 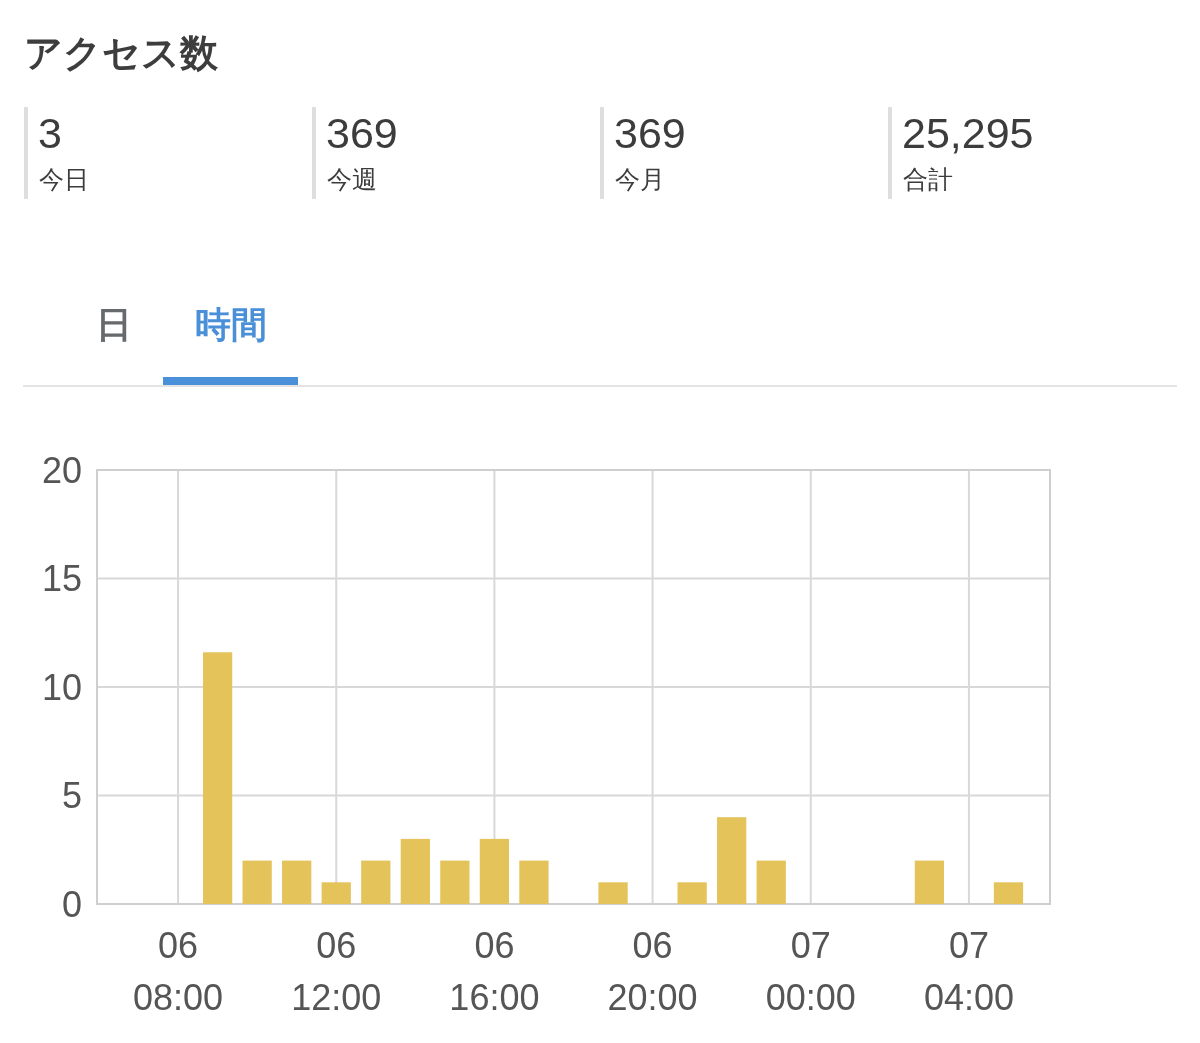 What do you see at coordinates (640, 179) in the screenshot?
I see `stat-label: 今月` at bounding box center [640, 179].